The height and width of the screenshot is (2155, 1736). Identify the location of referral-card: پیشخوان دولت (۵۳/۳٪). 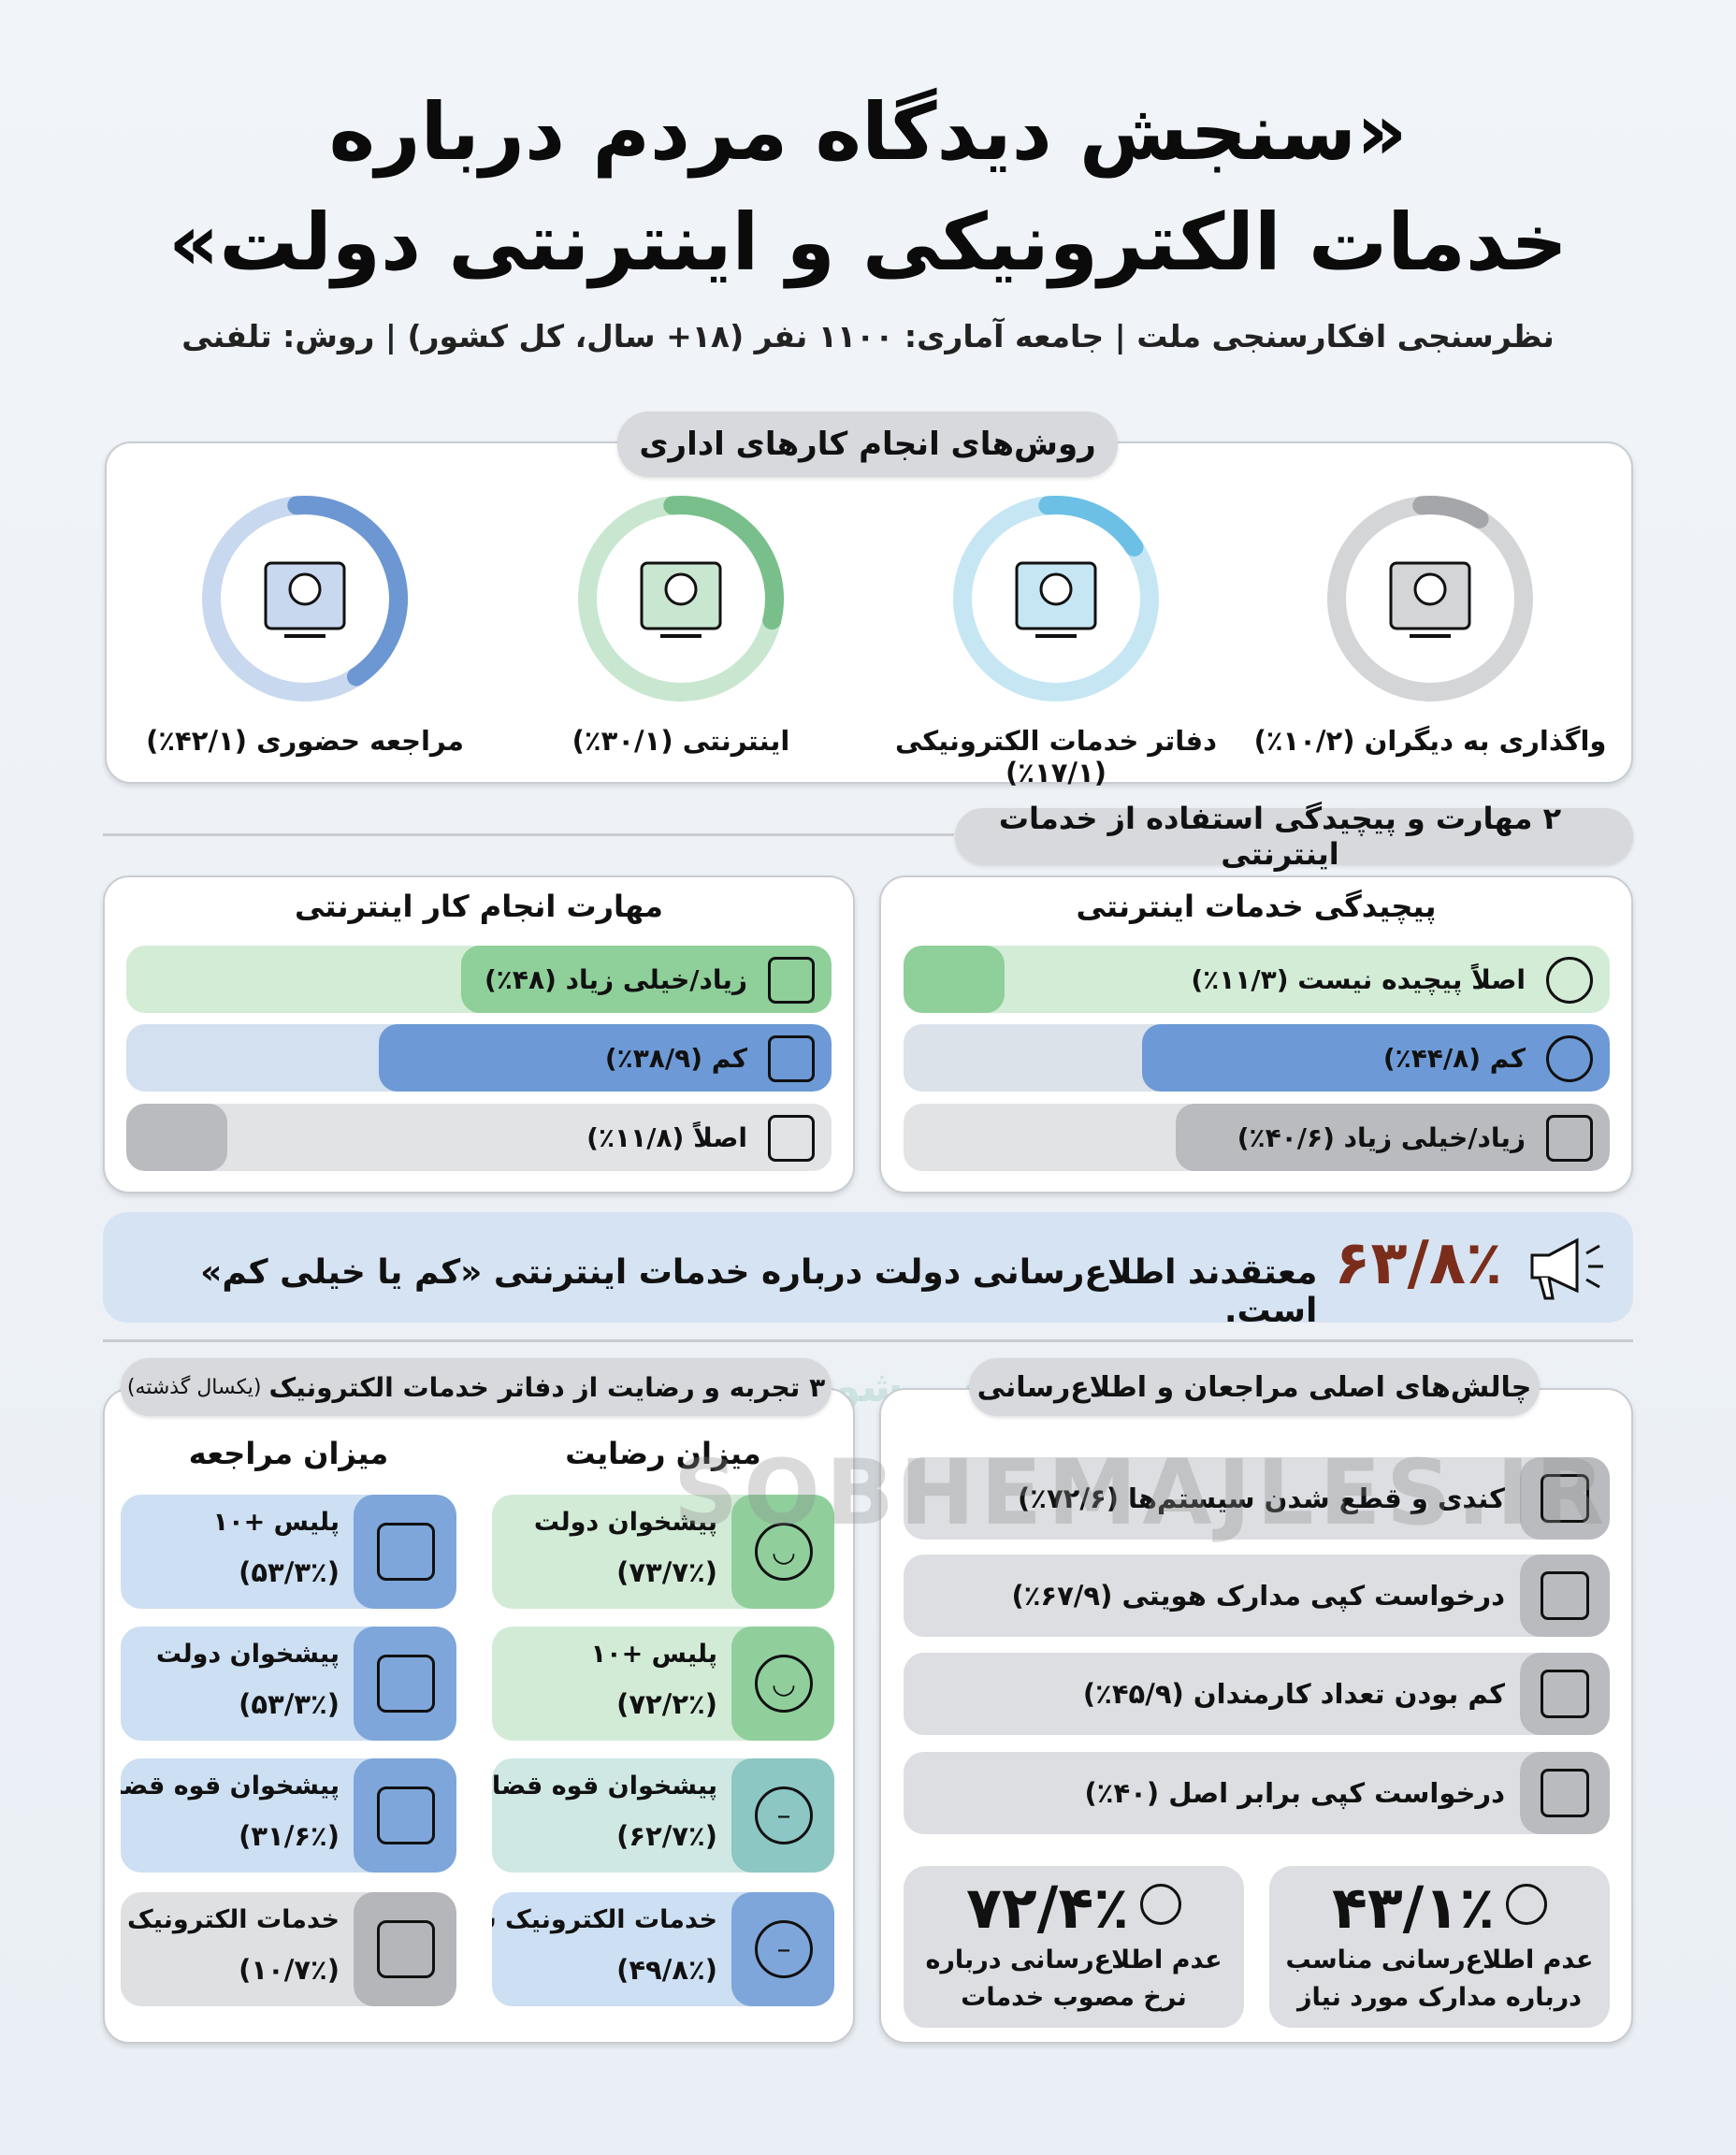
(288, 1684).